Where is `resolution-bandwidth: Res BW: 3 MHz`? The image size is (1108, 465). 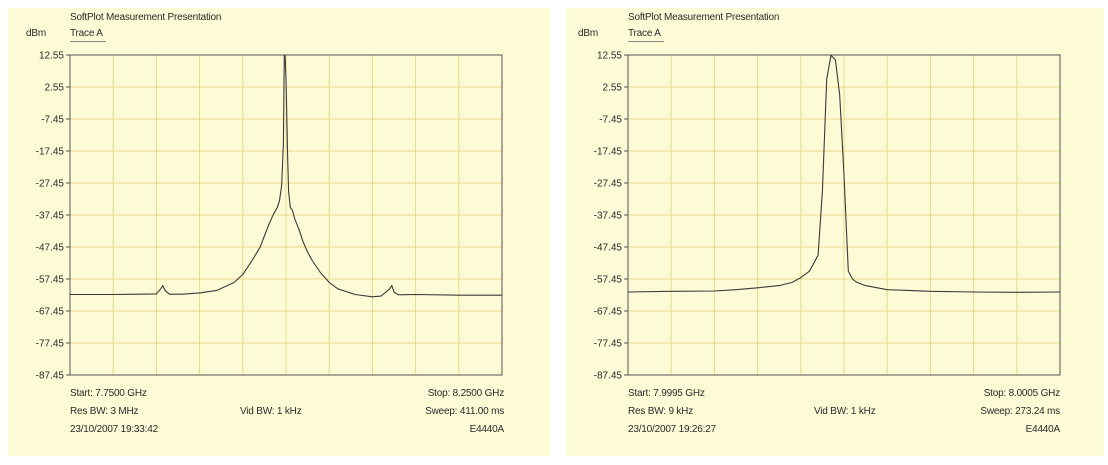
resolution-bandwidth: Res BW: 3 MHz is located at coordinates (104, 411).